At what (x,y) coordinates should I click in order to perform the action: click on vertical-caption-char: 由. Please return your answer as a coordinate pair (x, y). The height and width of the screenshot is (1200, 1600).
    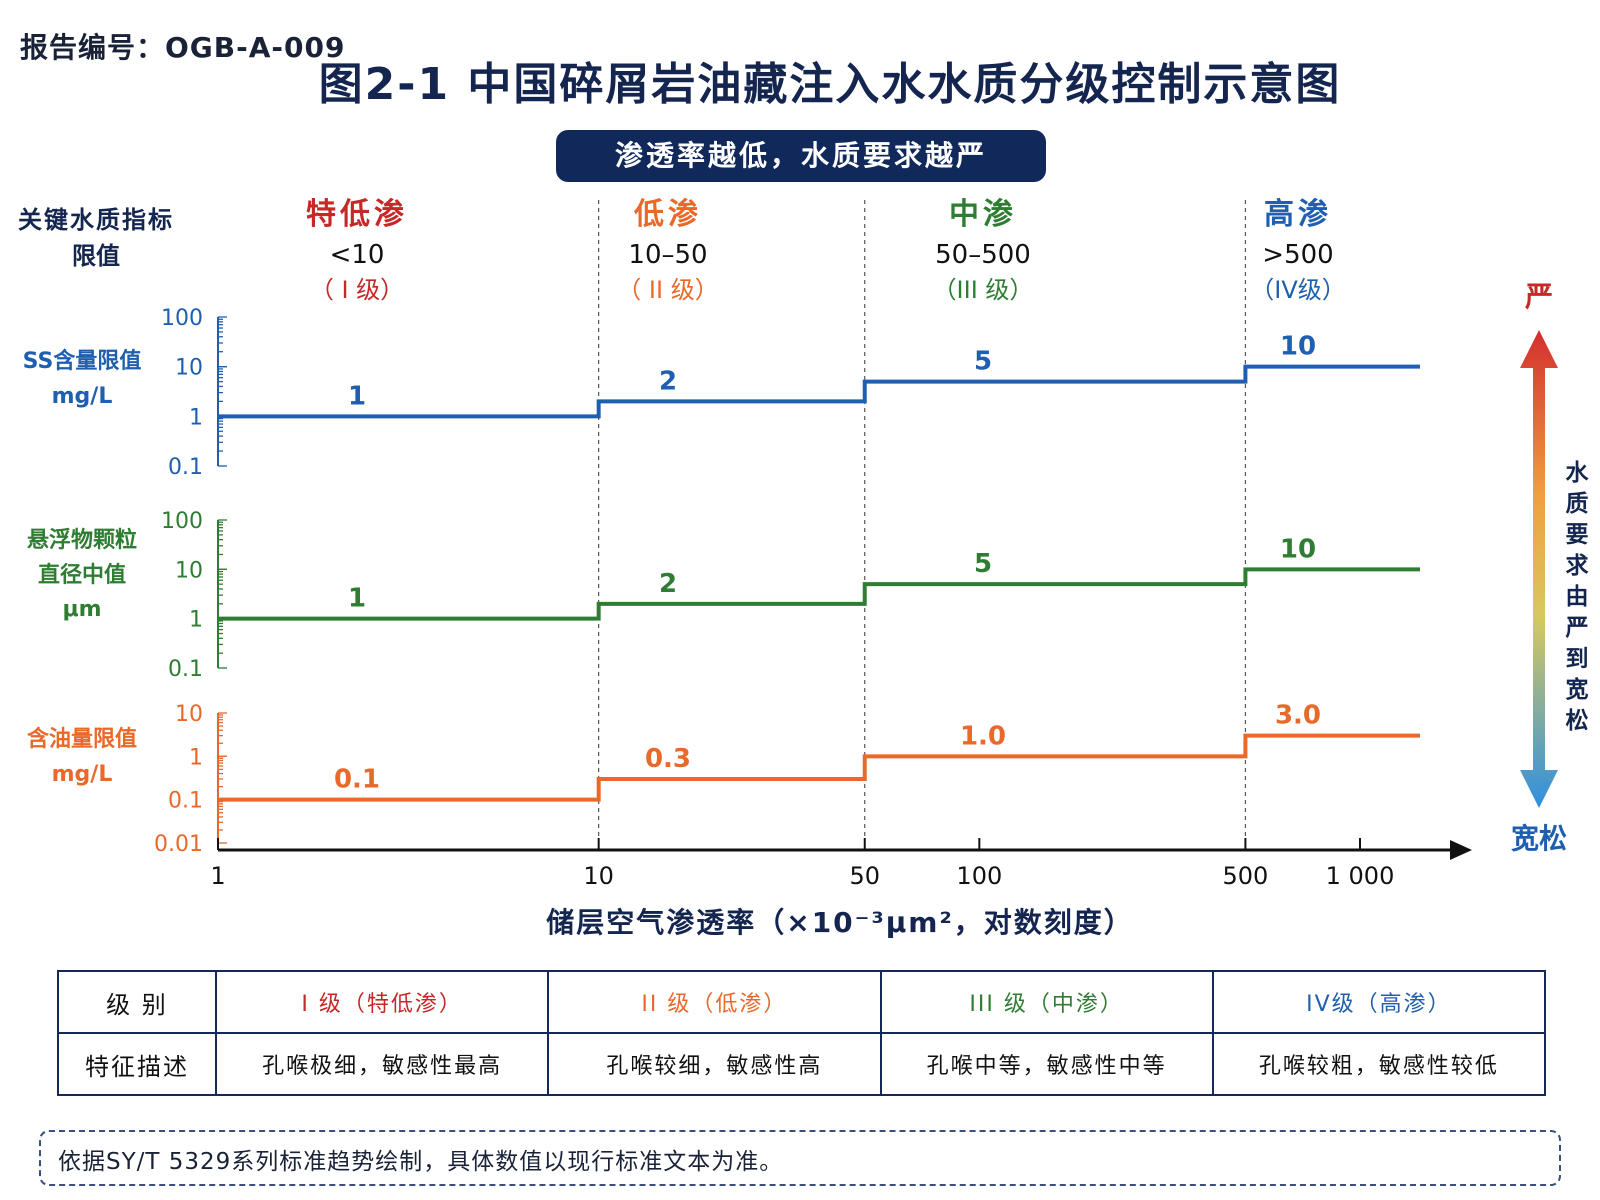
    Looking at the image, I should click on (1577, 597).